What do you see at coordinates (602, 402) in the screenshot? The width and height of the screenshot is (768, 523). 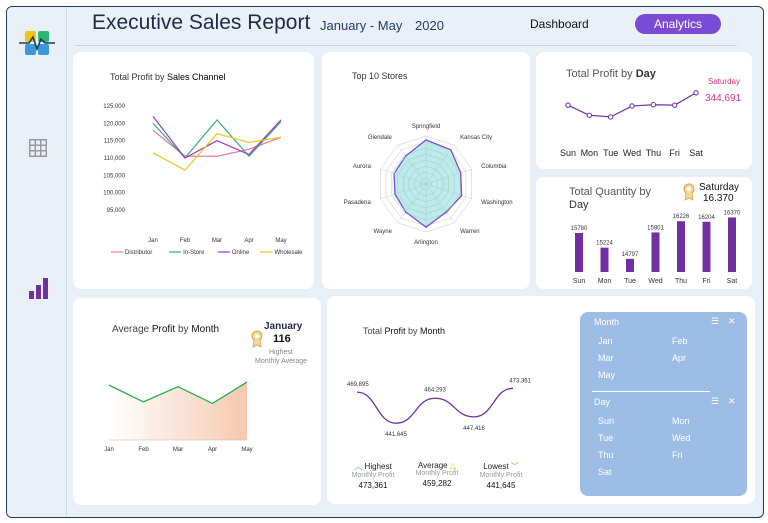 I see `day-slicer-title: Day` at bounding box center [602, 402].